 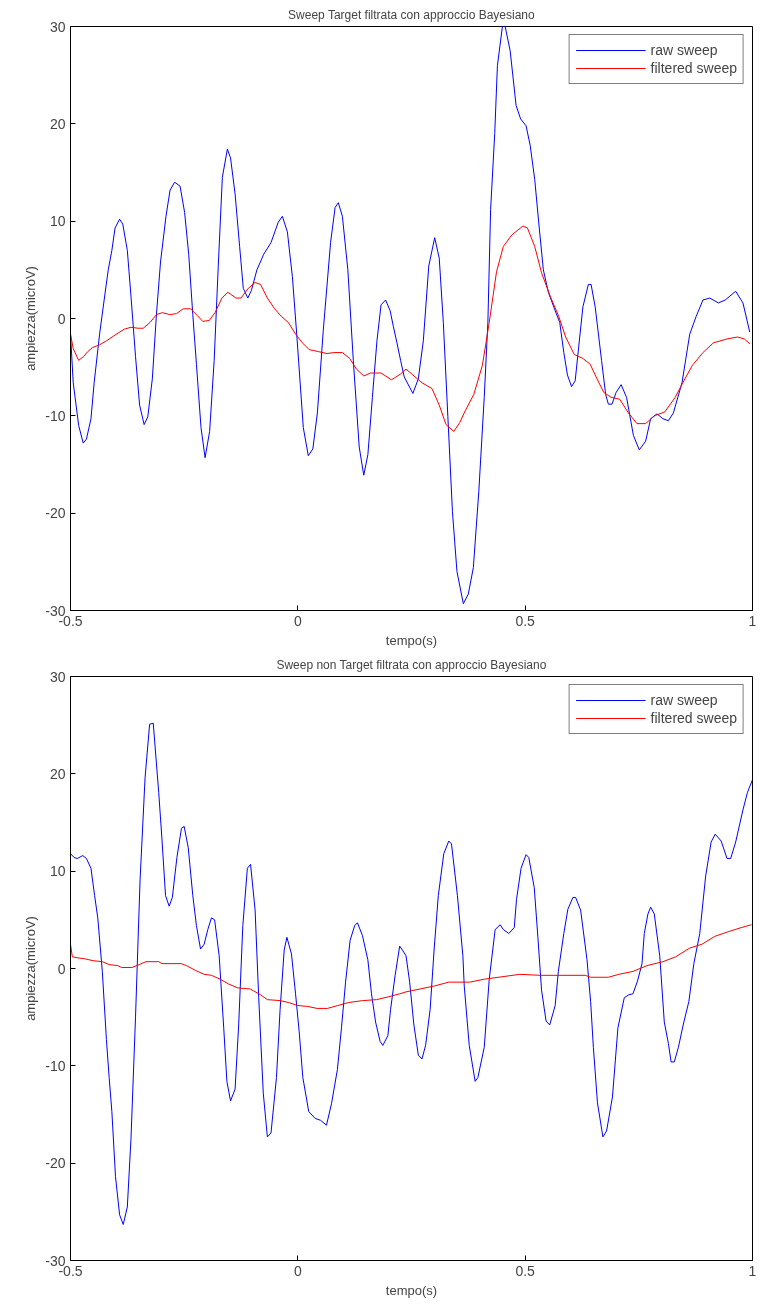 I want to click on chart-title: Sweep Target filtrata con approccio Bayesiano, so click(x=412, y=14).